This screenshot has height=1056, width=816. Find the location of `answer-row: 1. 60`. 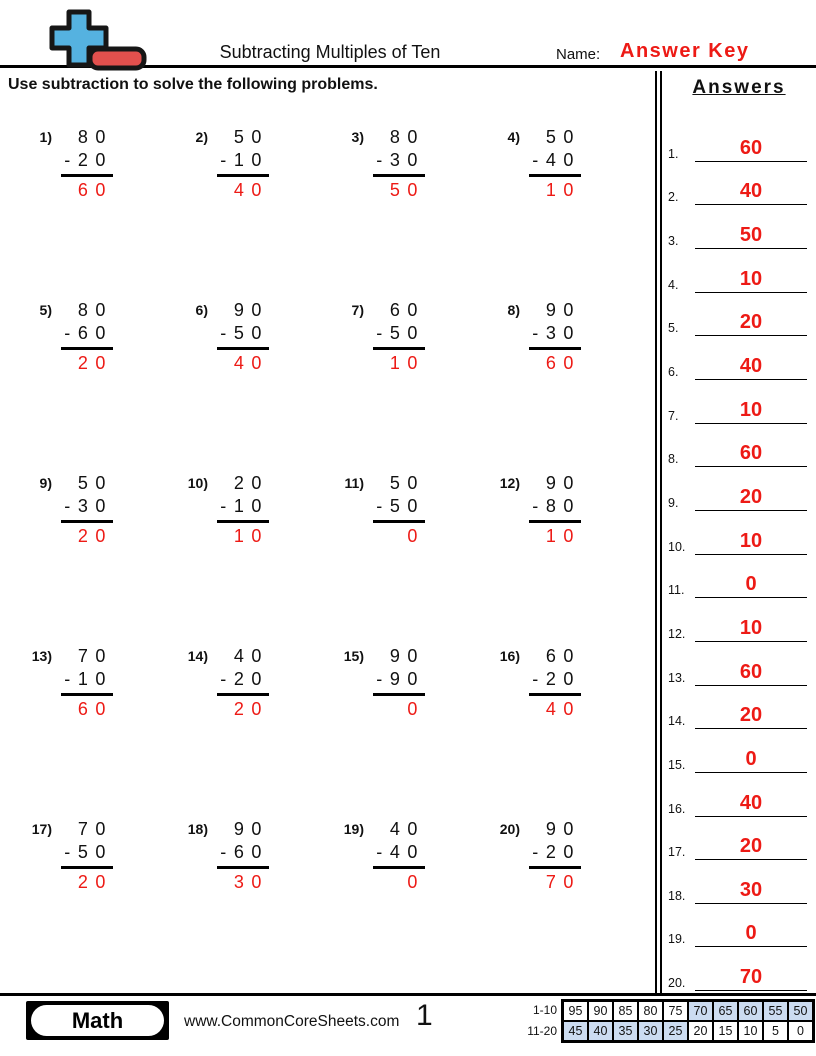

answer-row: 1. 60 is located at coordinates (739, 140).